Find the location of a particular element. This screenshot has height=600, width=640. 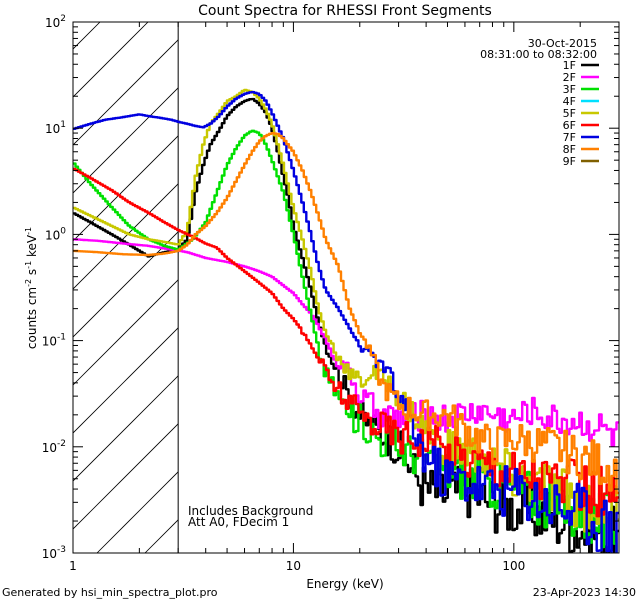

y-tick-label: 10¹ is located at coordinates (55, 128).